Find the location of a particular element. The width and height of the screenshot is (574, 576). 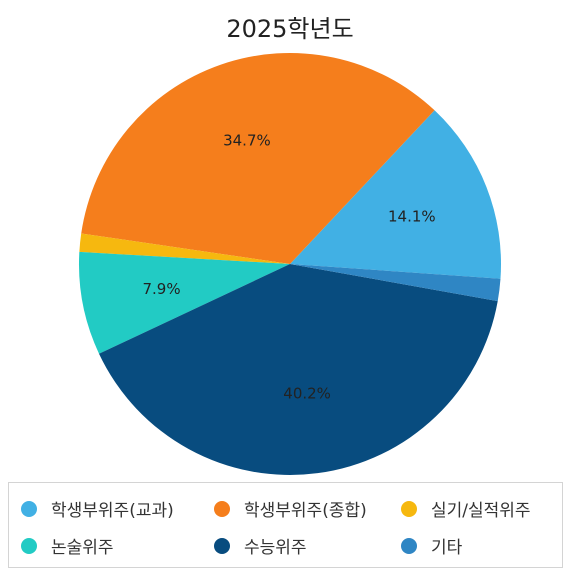

slice-label-4: 40.2% is located at coordinates (307, 394).